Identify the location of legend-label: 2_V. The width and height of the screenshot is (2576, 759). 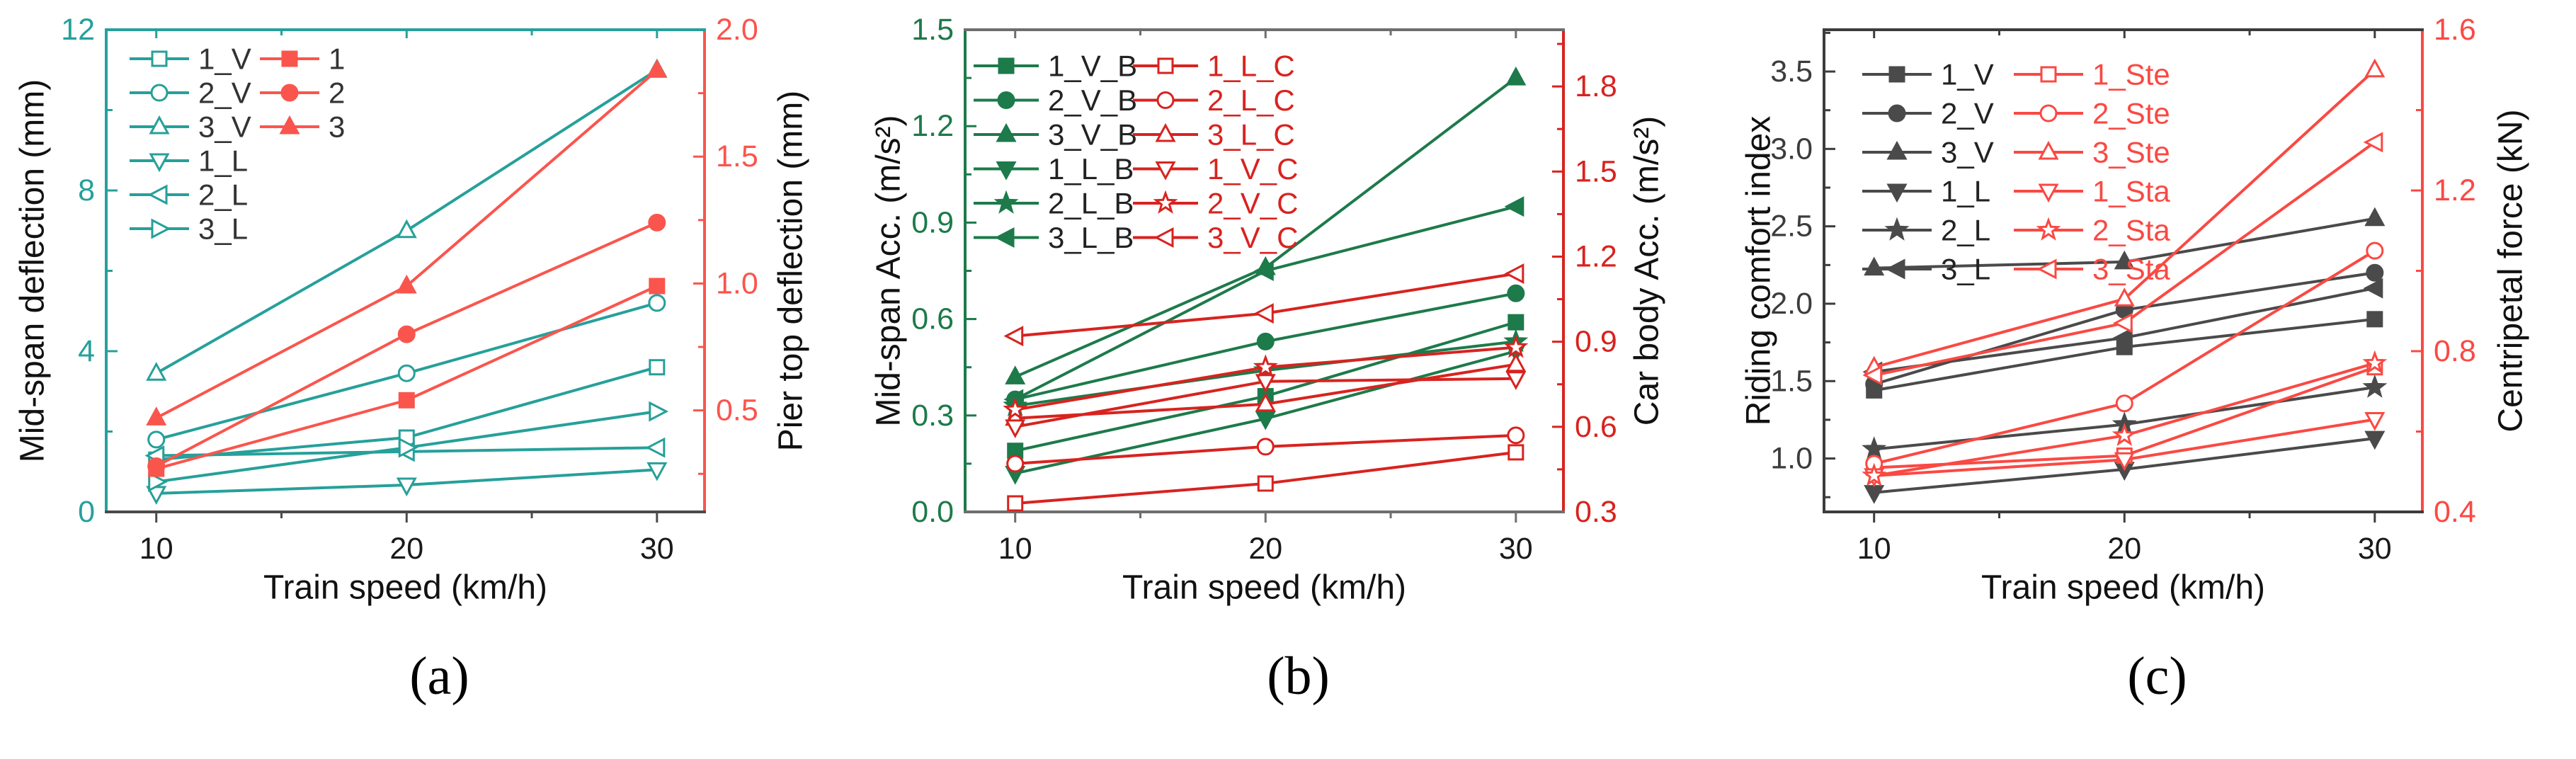
(225, 93).